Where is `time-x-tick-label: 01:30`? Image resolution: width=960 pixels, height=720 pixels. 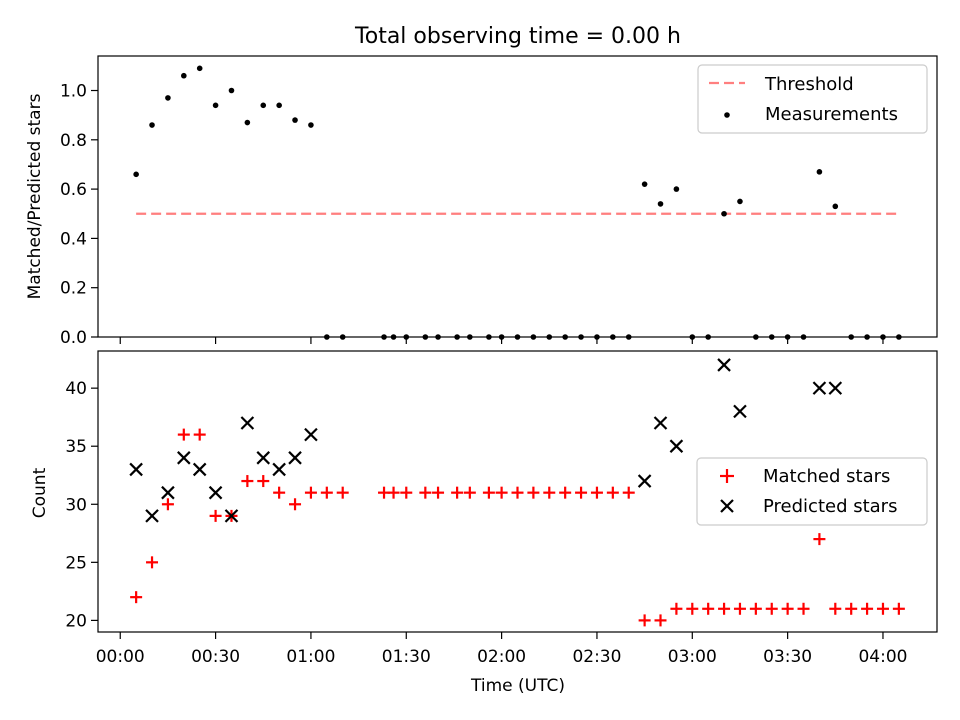
time-x-tick-label: 01:30 is located at coordinates (406, 657).